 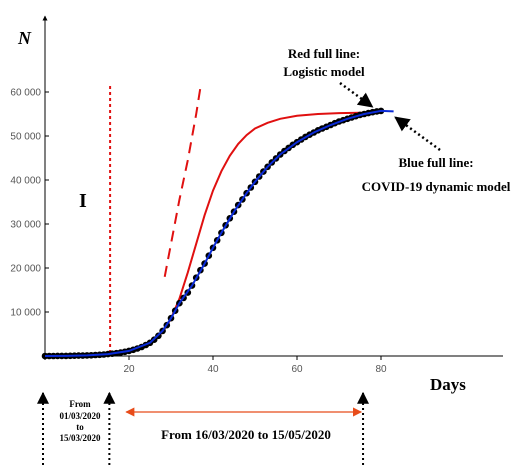 I want to click on x-tick-label: 40, so click(x=213, y=369).